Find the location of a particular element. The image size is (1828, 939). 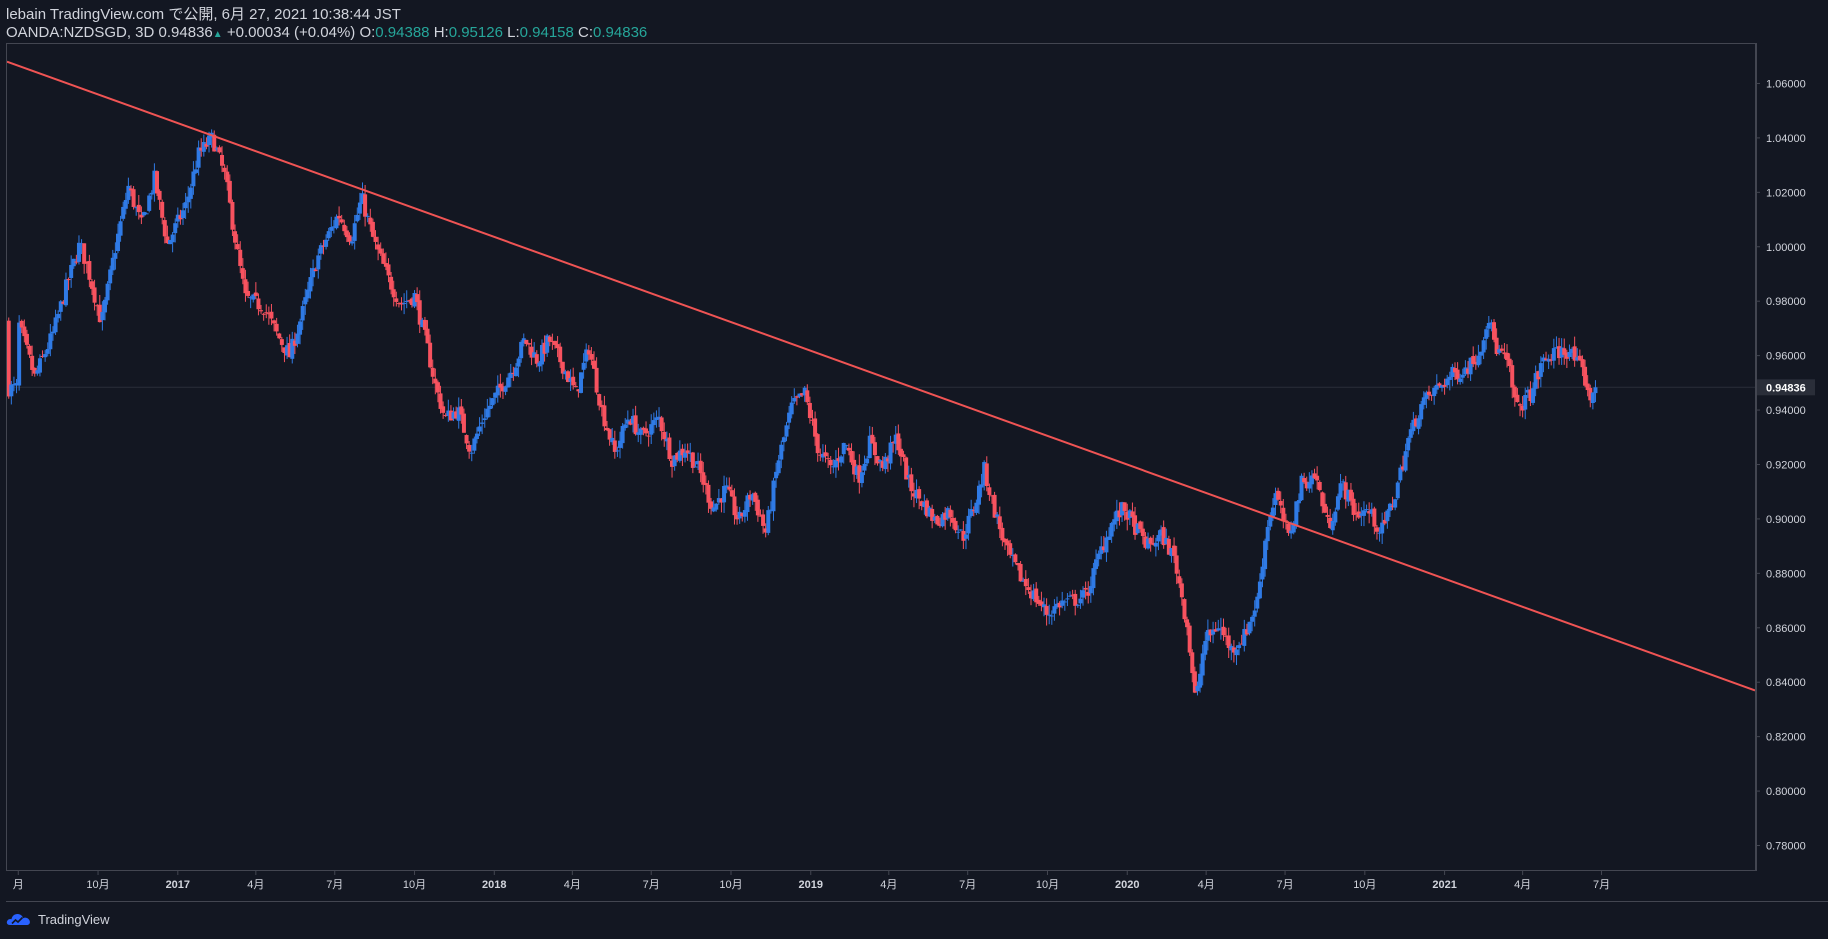

last-price-label-bg is located at coordinates (1786, 387).